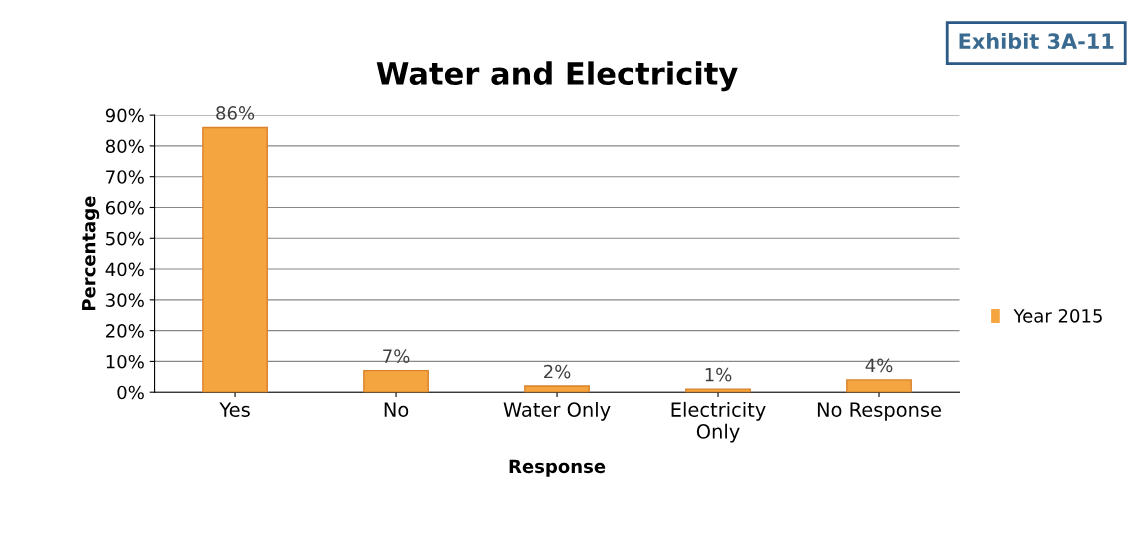  Describe the element at coordinates (125, 238) in the screenshot. I see `y-tick-label: 50%` at that location.